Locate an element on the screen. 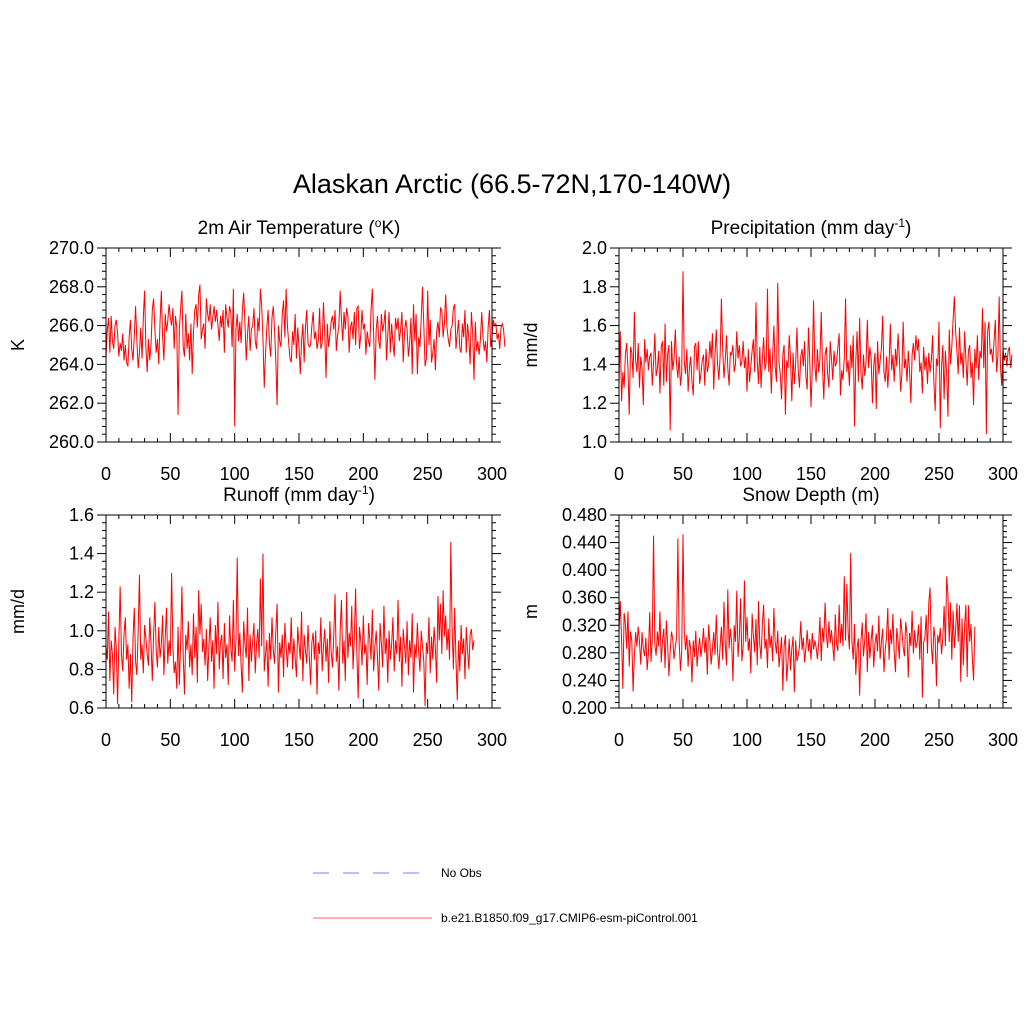 The width and height of the screenshot is (1024, 1024). y-tick-label: 2.0 is located at coordinates (594, 248).